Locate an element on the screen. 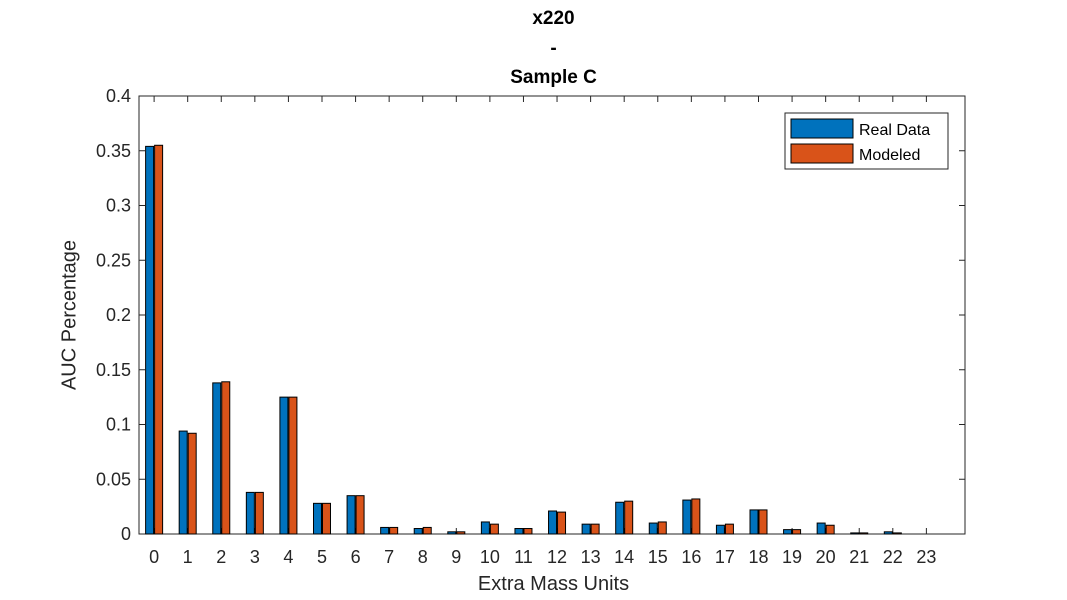 Image resolution: width=1067 pixels, height=600 pixels. x-tick-label: 18 is located at coordinates (758, 557).